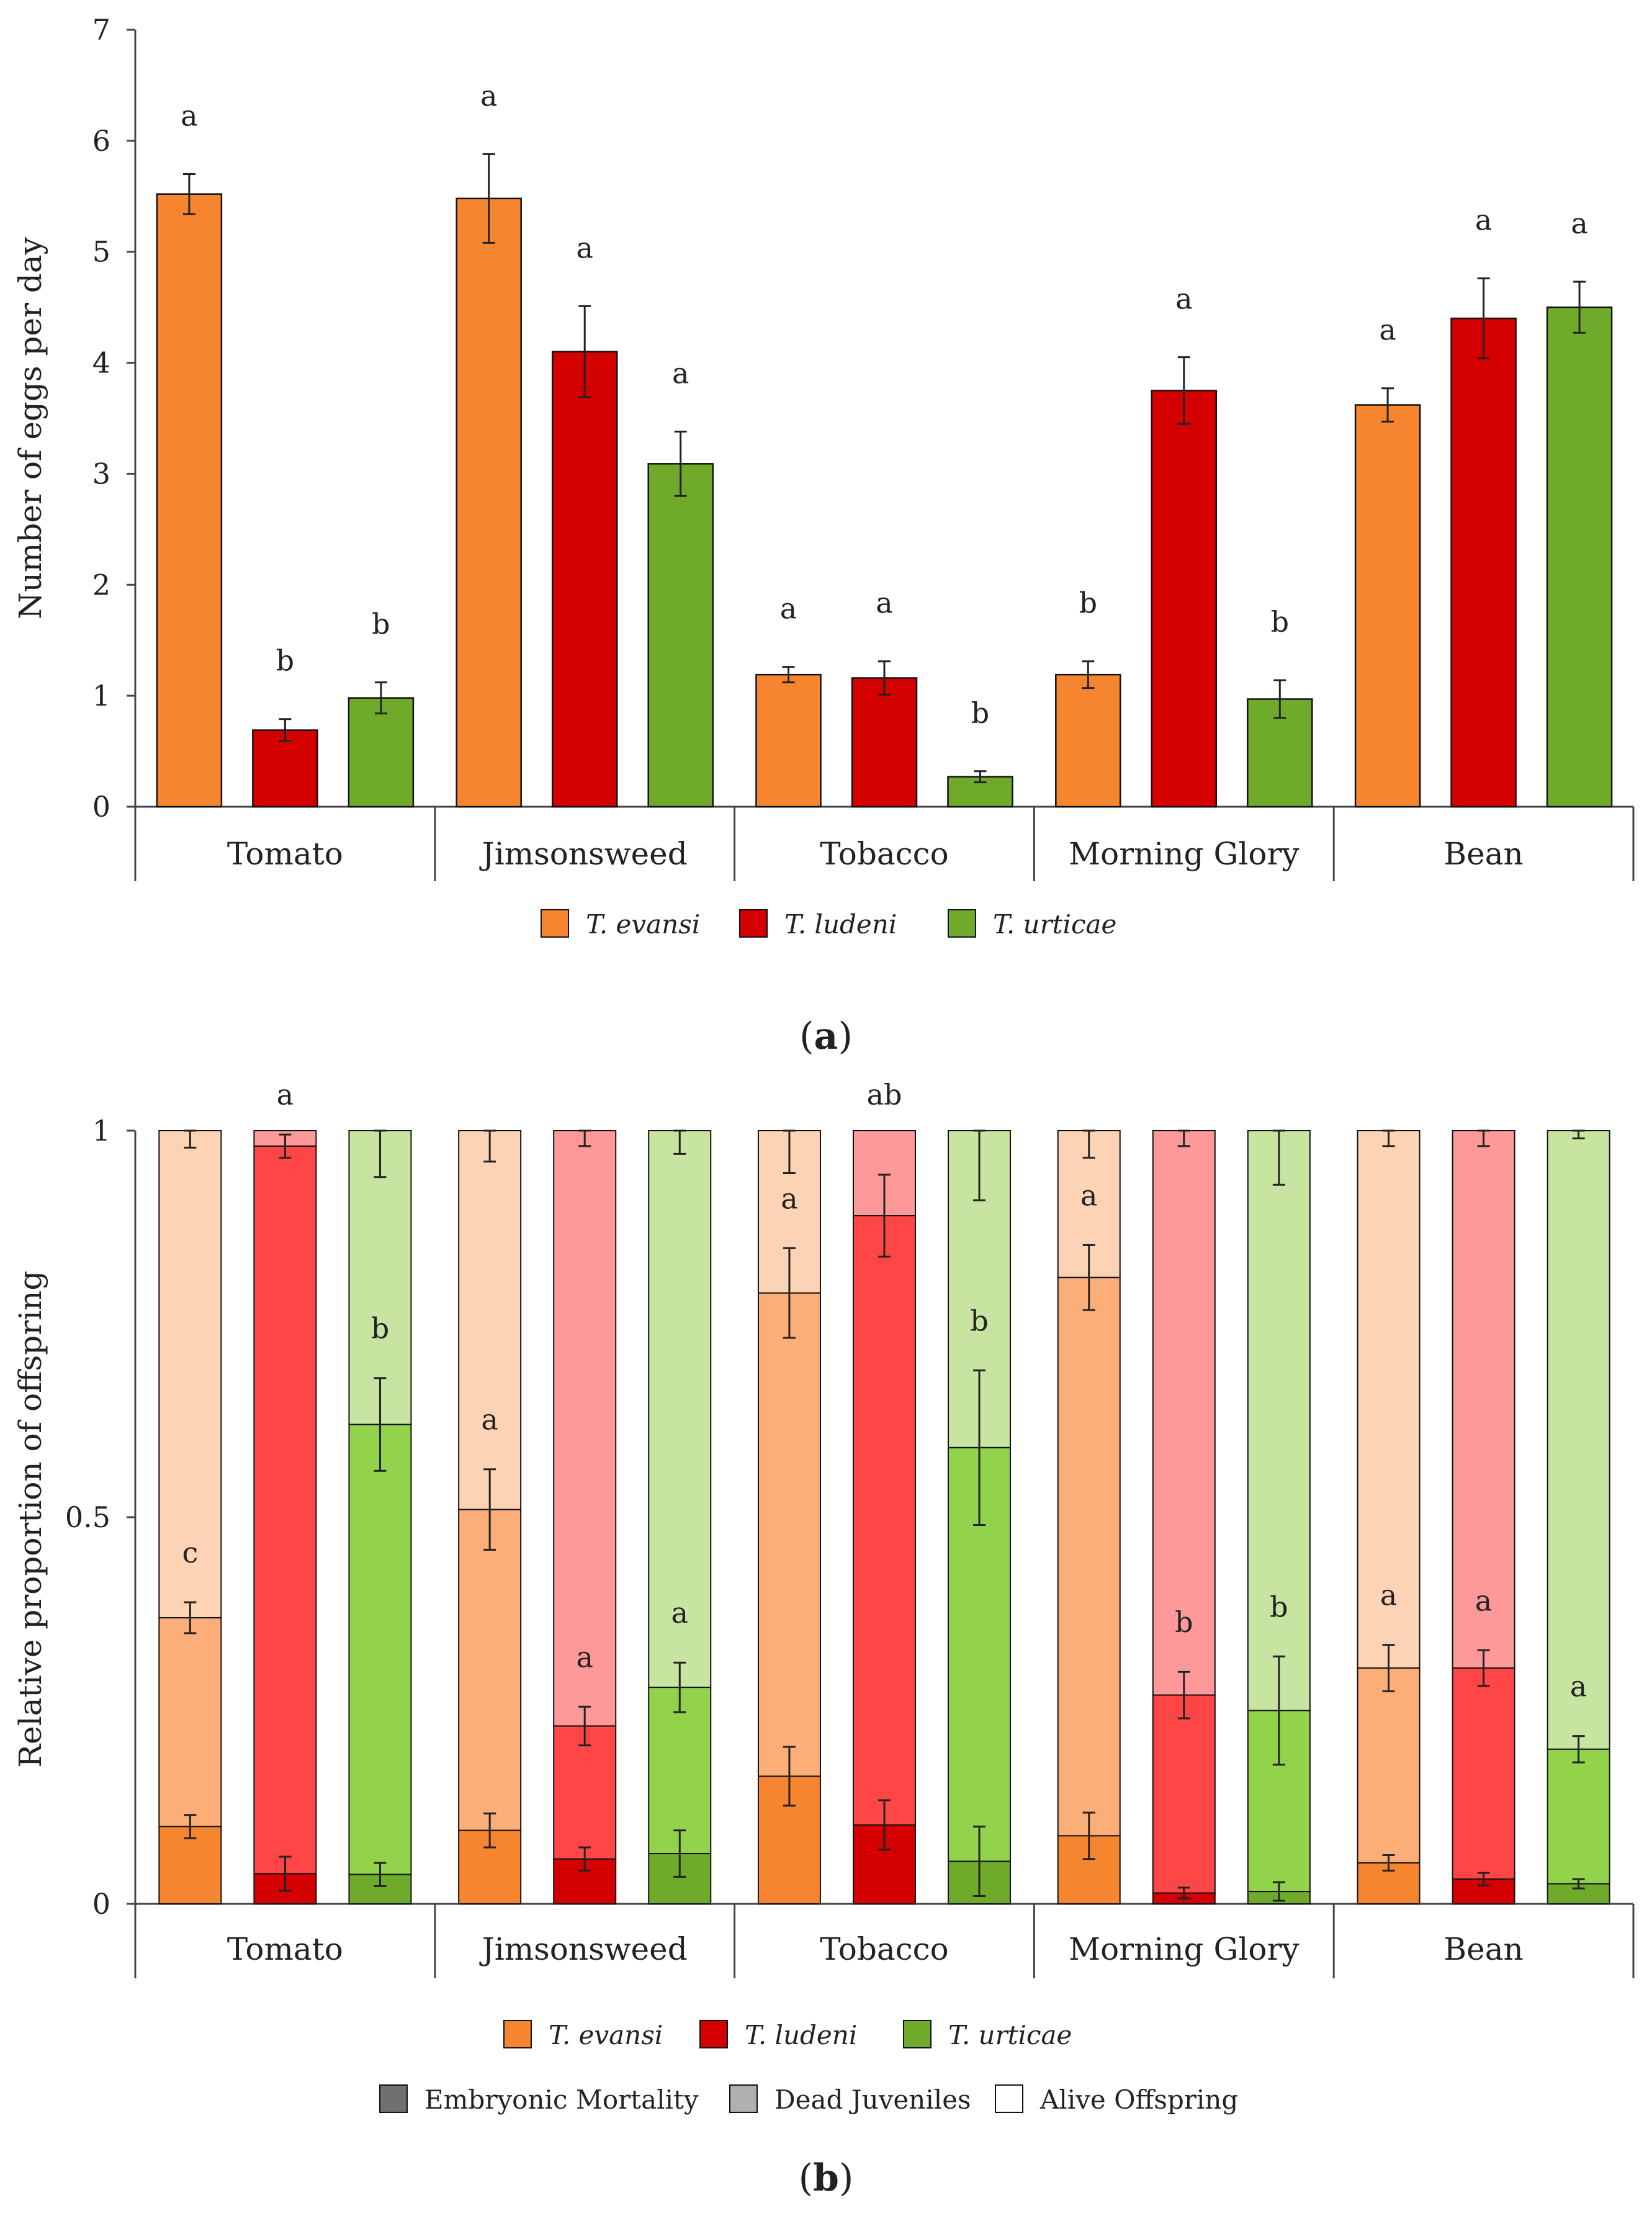 Image resolution: width=1652 pixels, height=2216 pixels. What do you see at coordinates (1387, 560) in the screenshot?
I see `bar-t-evansi-bean: a` at bounding box center [1387, 560].